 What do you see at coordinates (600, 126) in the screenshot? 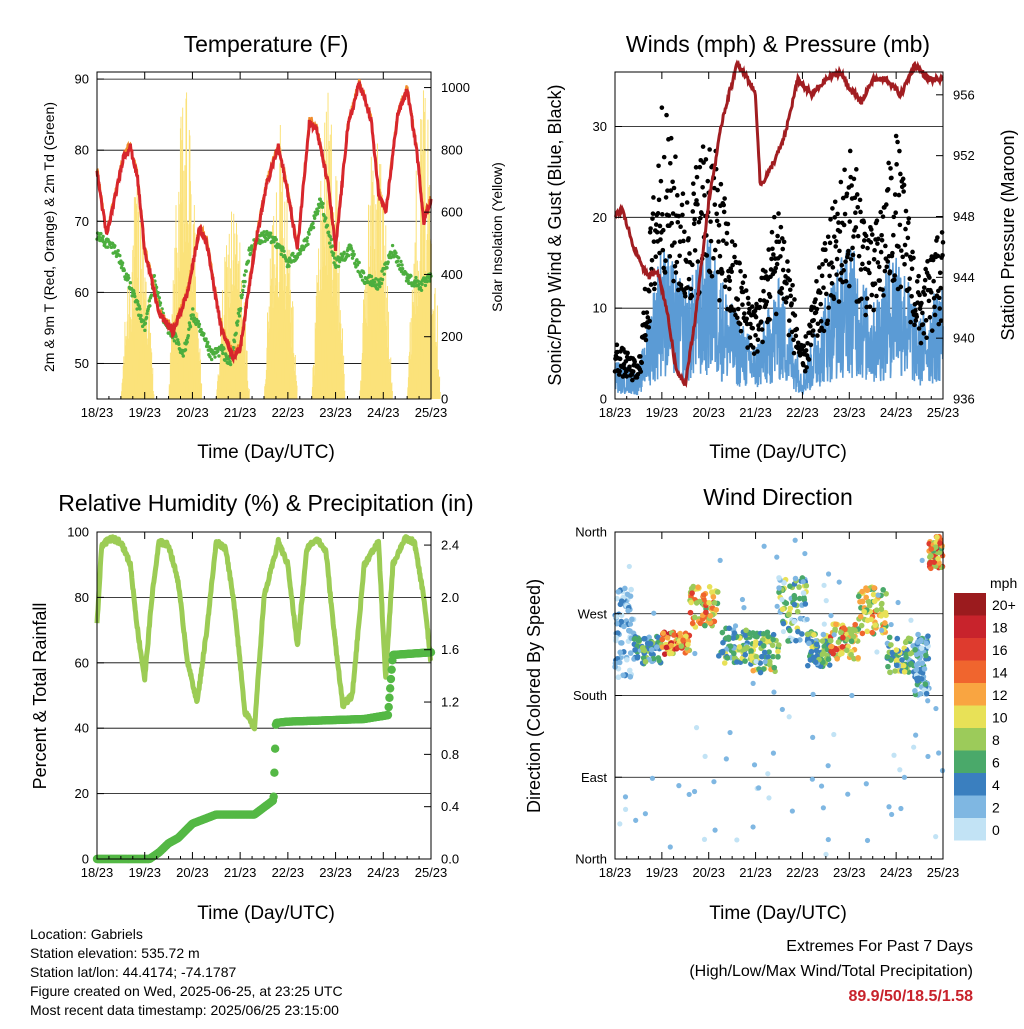
I see `winds-y-tick-label: 30` at bounding box center [600, 126].